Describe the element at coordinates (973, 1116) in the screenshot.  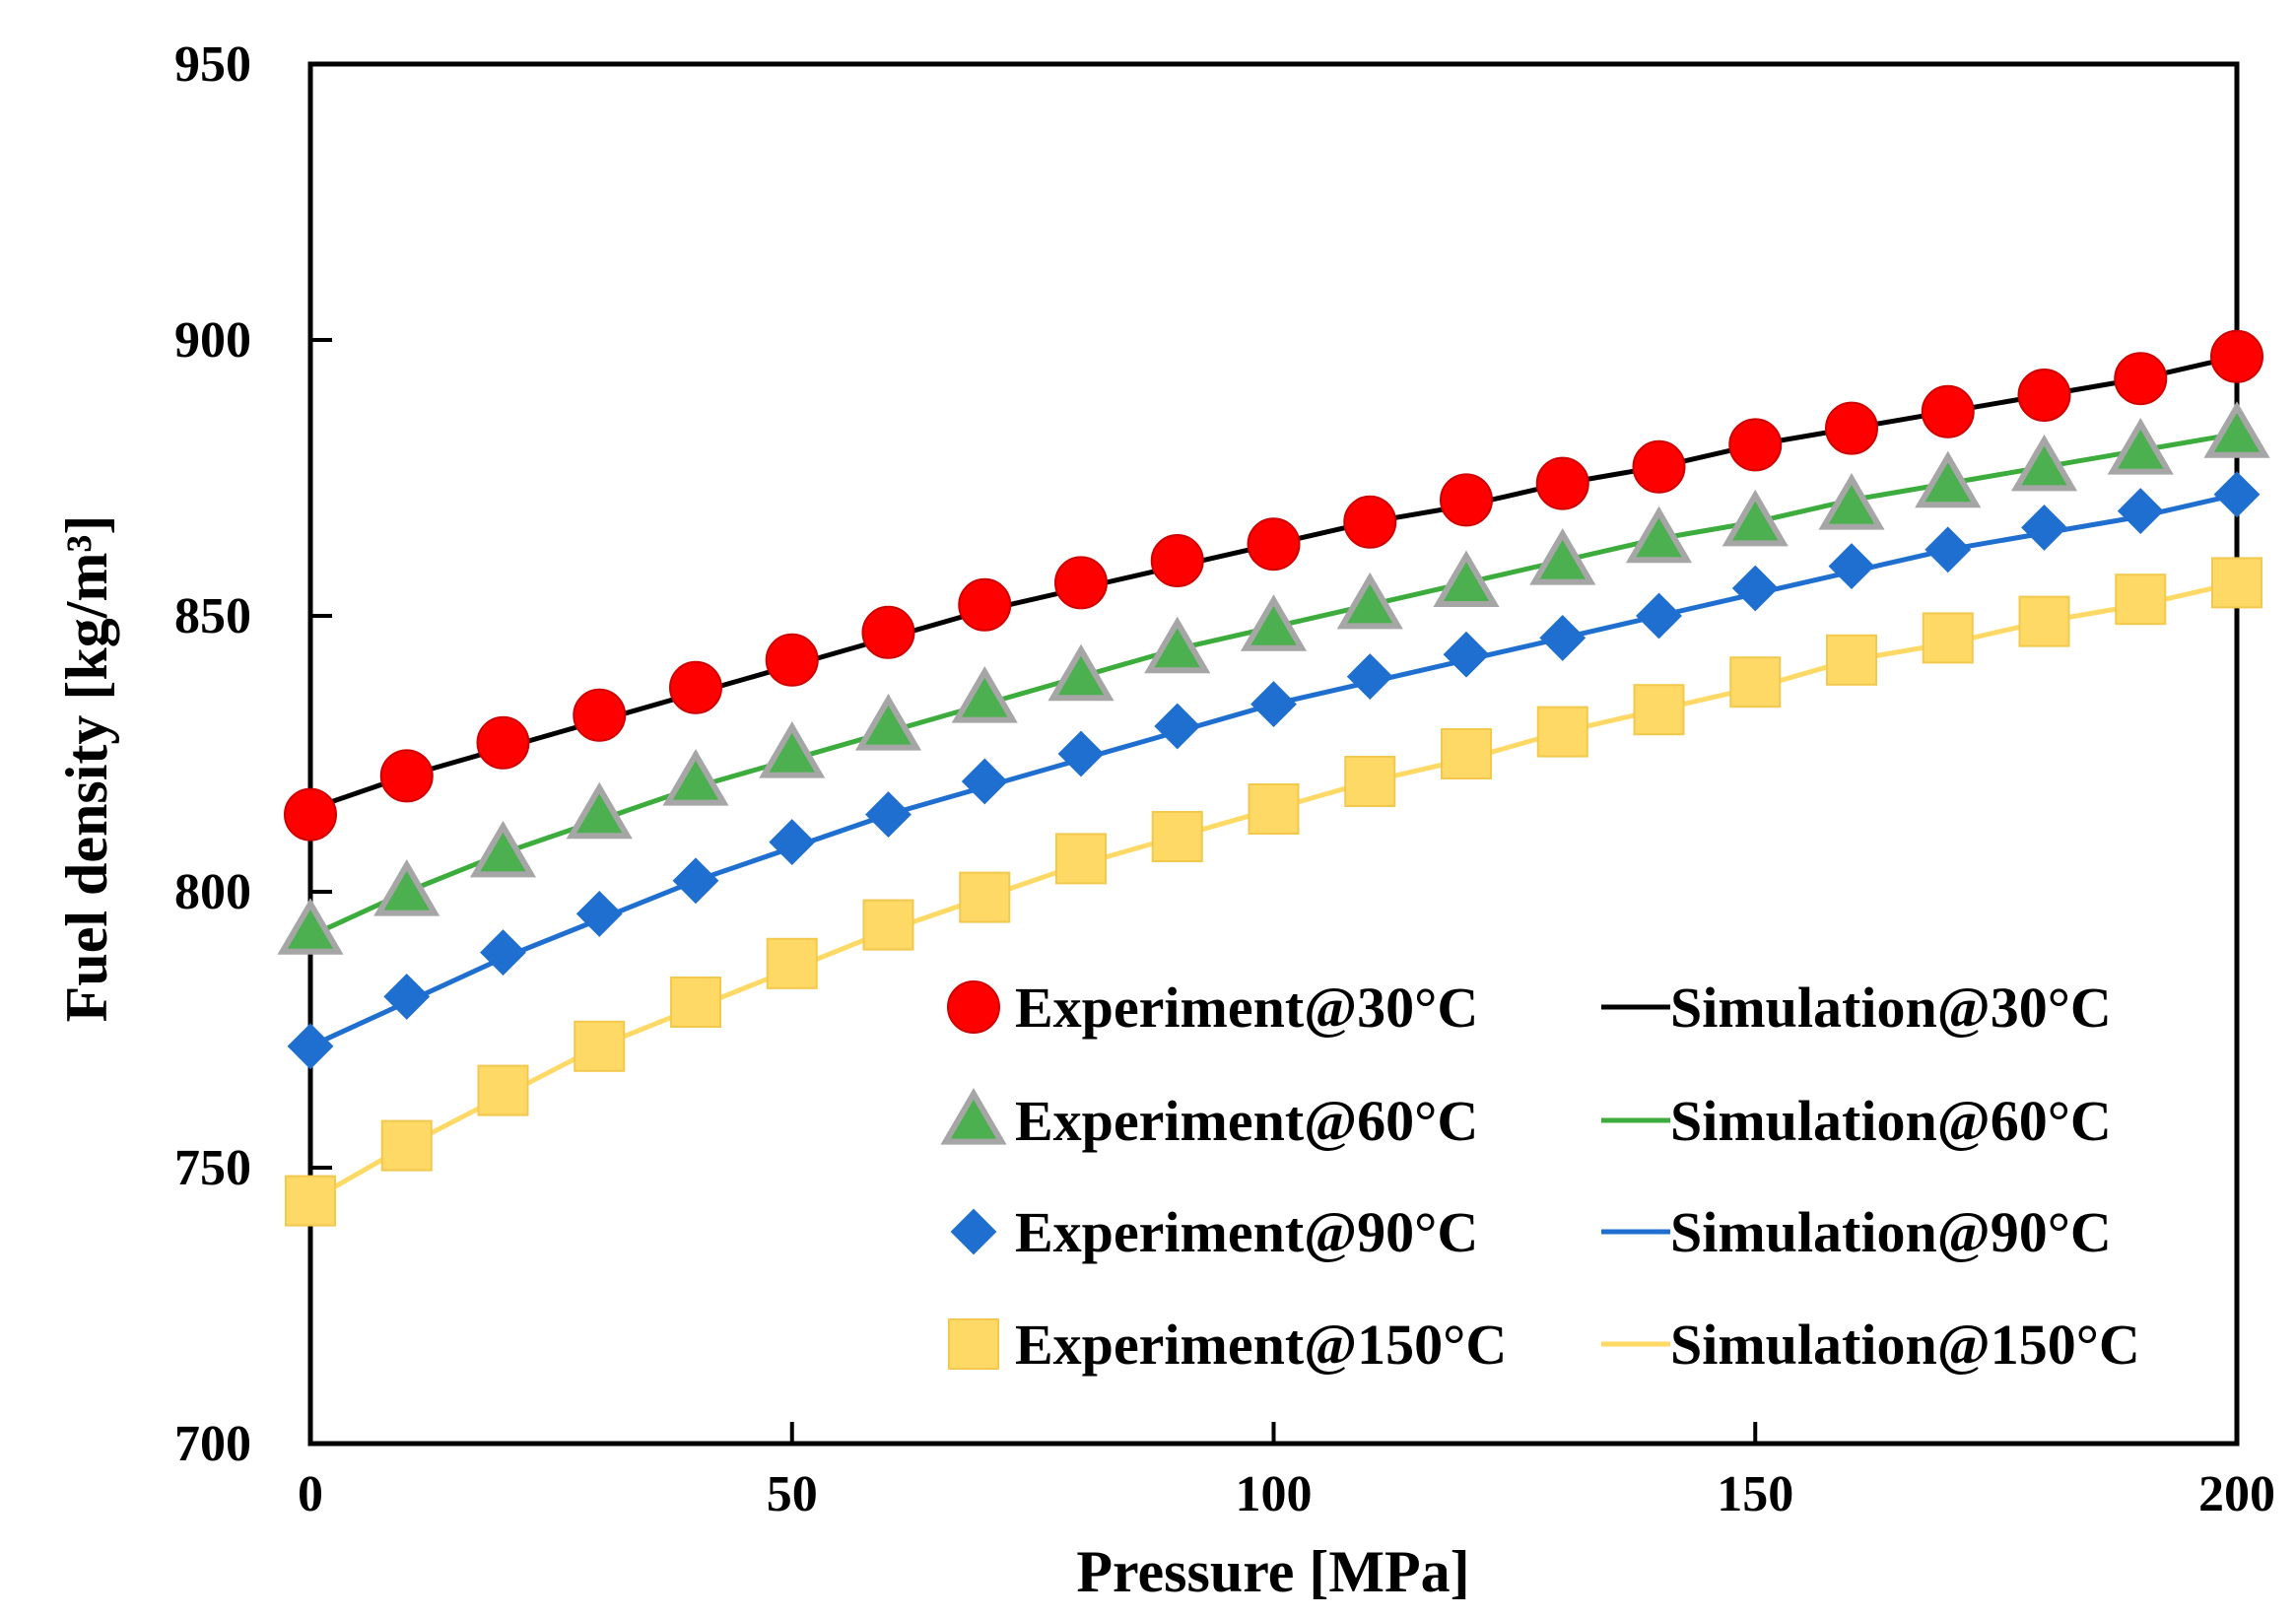
I see `legend-marker-60°C` at that location.